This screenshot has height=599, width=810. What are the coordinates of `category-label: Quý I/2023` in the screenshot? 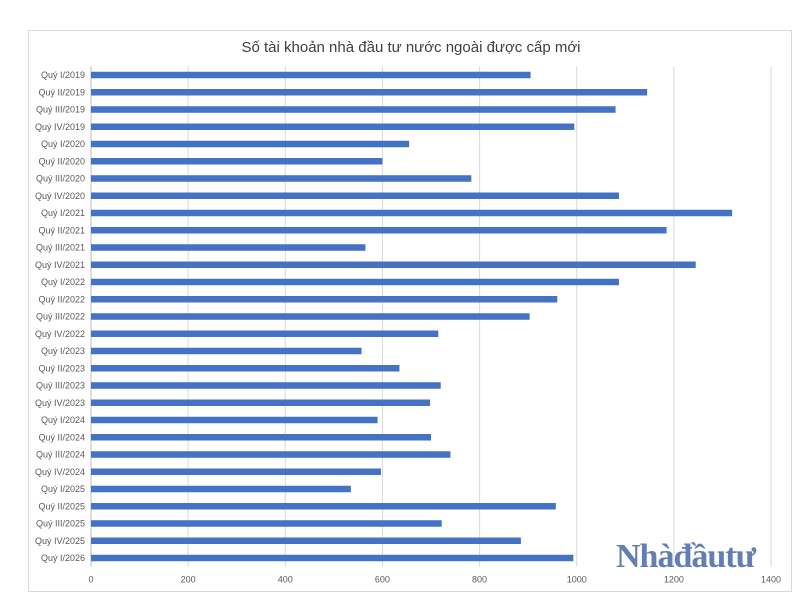 It's located at (63, 351).